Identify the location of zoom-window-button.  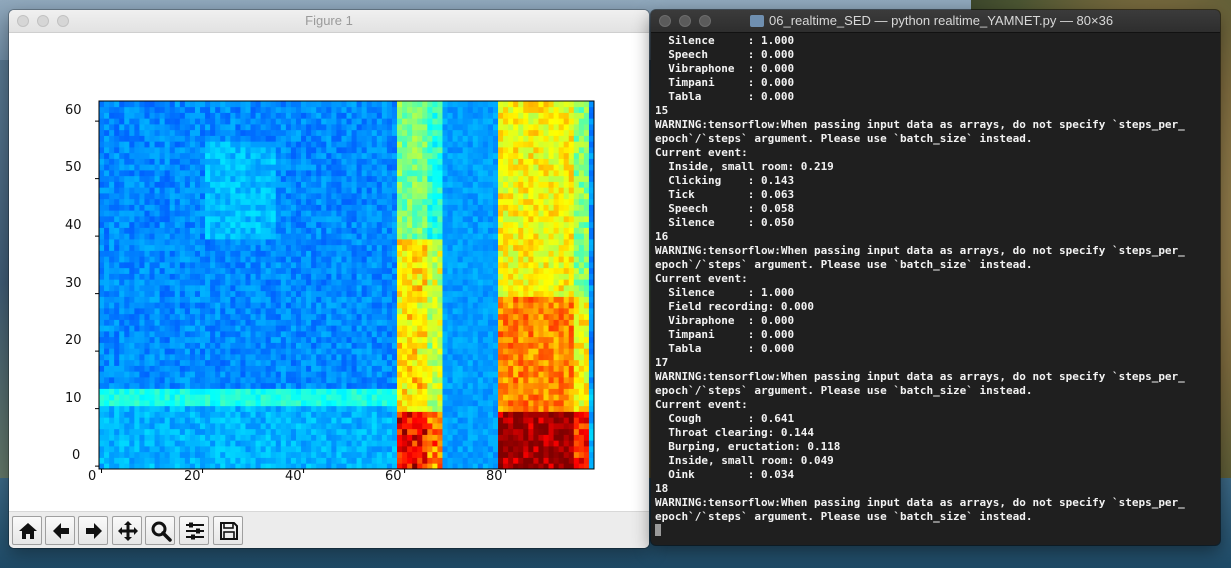
(63, 21).